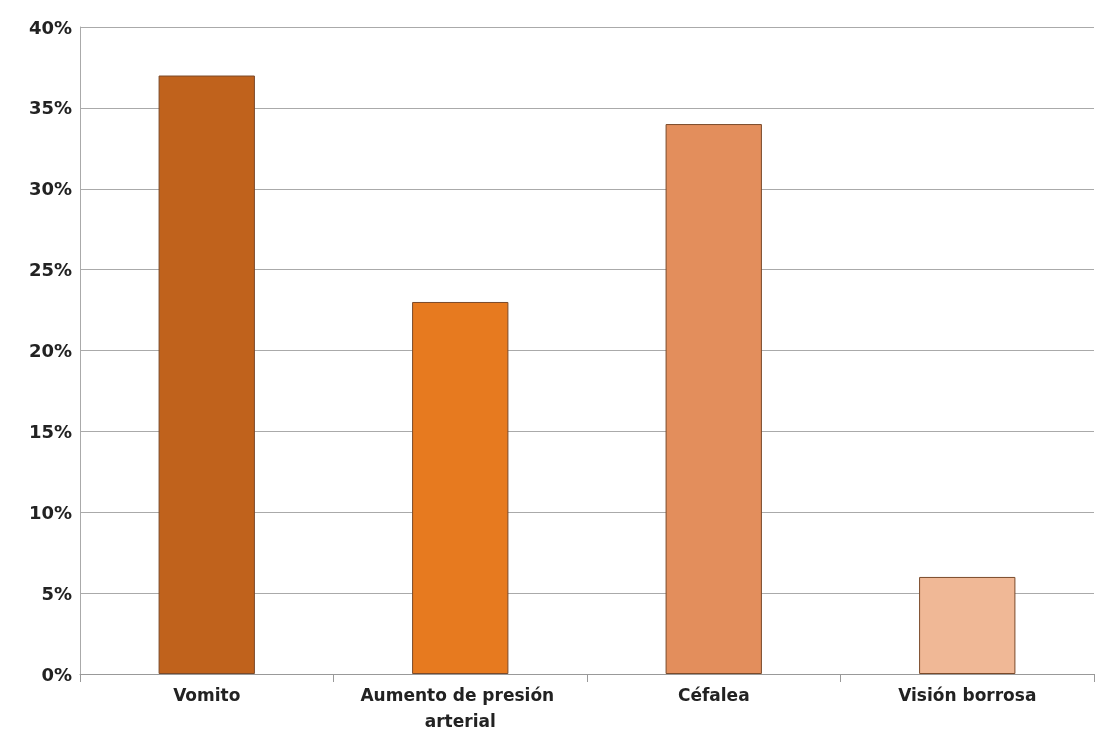  Describe the element at coordinates (50, 350) in the screenshot. I see `y-tick-label: 20%` at that location.